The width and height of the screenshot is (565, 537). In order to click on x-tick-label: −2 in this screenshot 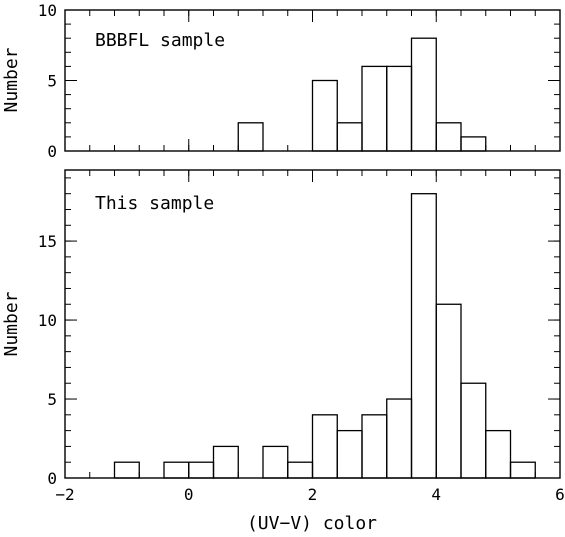, I will do `click(64, 494)`.